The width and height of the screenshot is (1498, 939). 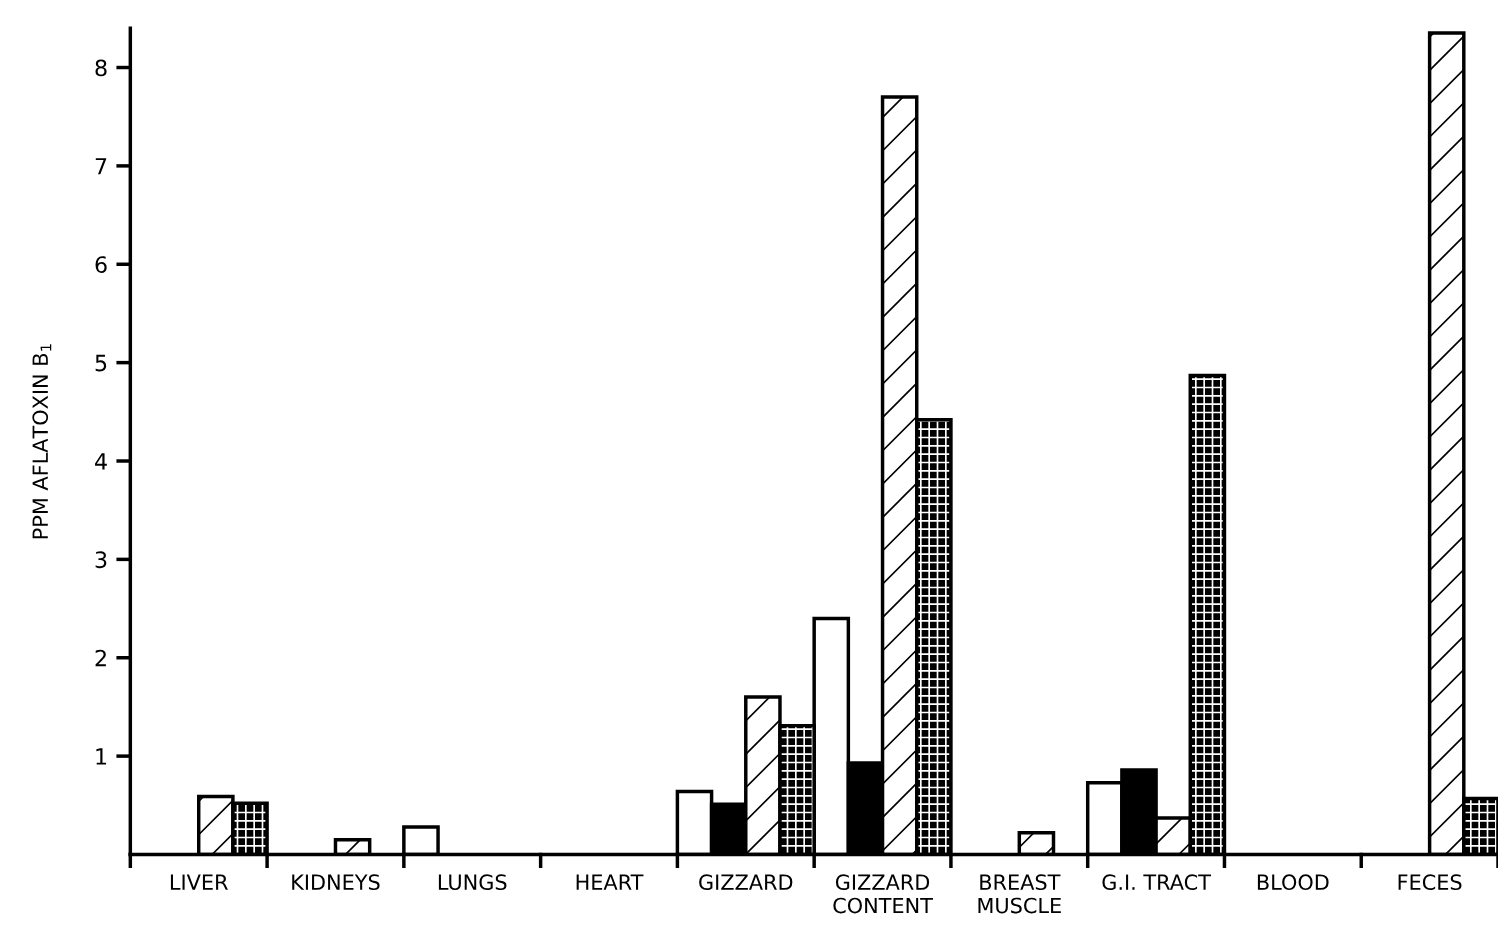 I want to click on x-tick-label: FECES, so click(x=1430, y=882).